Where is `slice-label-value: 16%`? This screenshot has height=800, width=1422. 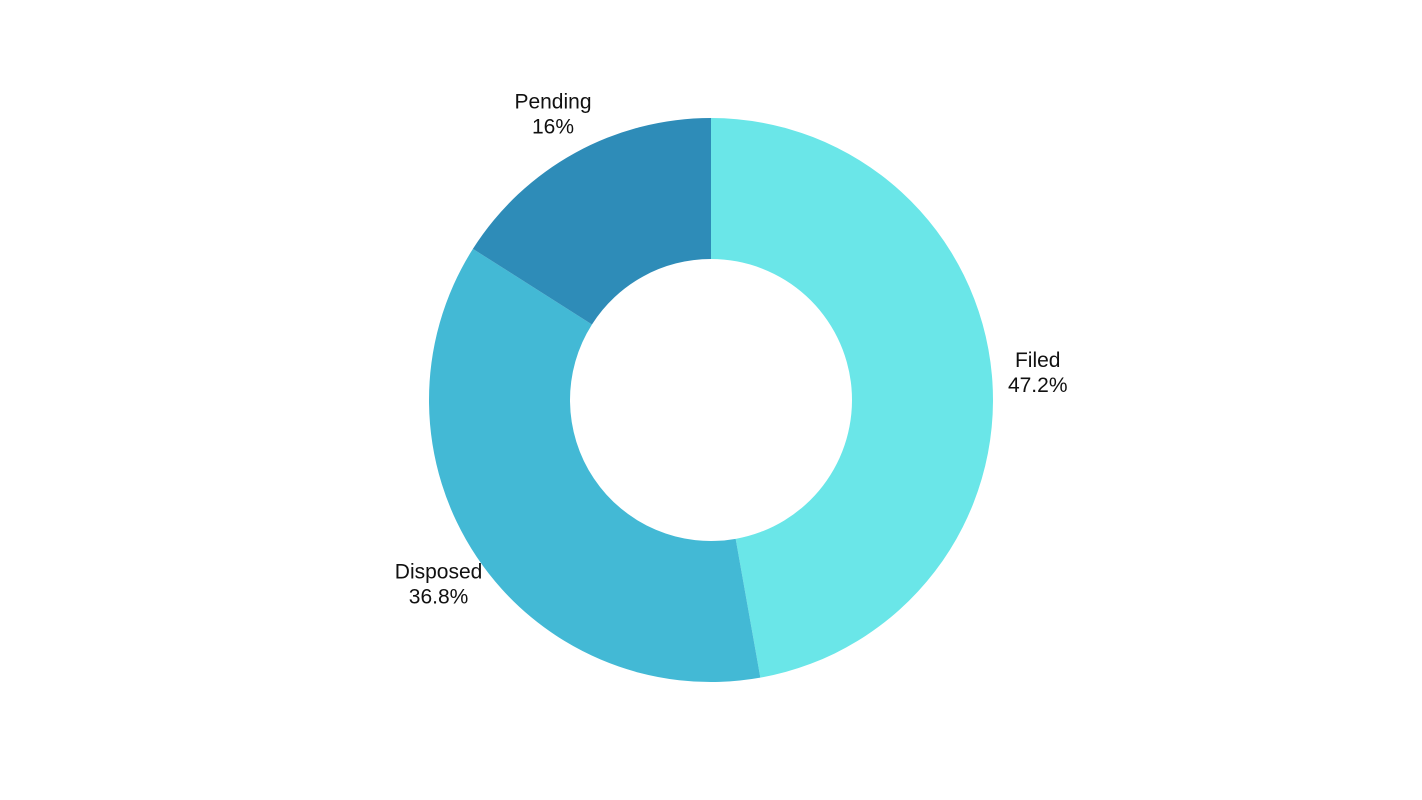
slice-label-value: 16% is located at coordinates (553, 127).